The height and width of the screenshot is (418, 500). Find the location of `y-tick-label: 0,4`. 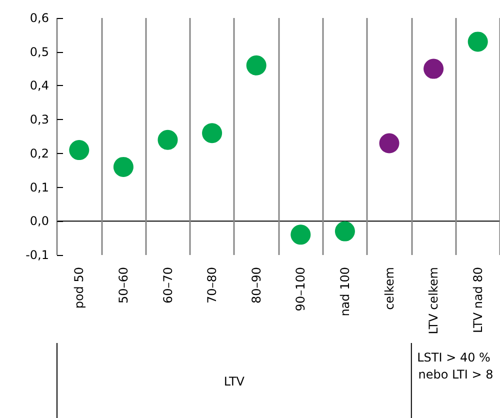

y-tick-label: 0,4 is located at coordinates (39, 85).